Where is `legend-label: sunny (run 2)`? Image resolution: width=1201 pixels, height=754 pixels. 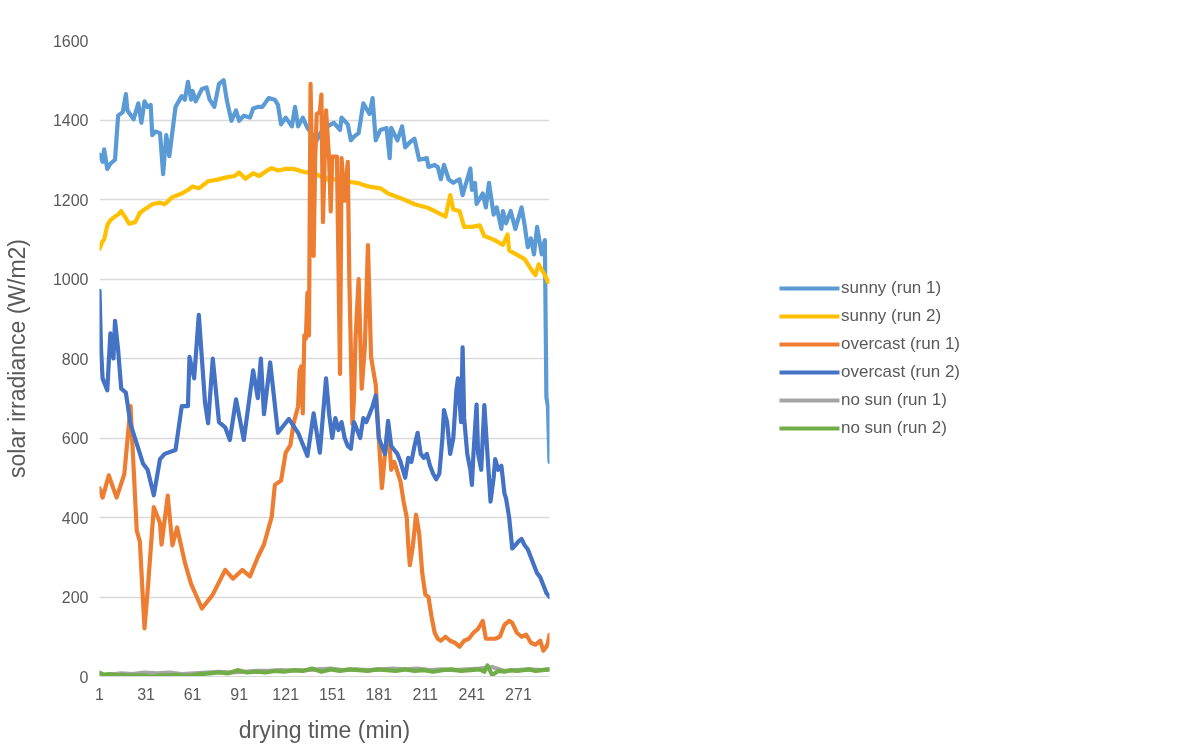
legend-label: sunny (run 2) is located at coordinates (891, 316).